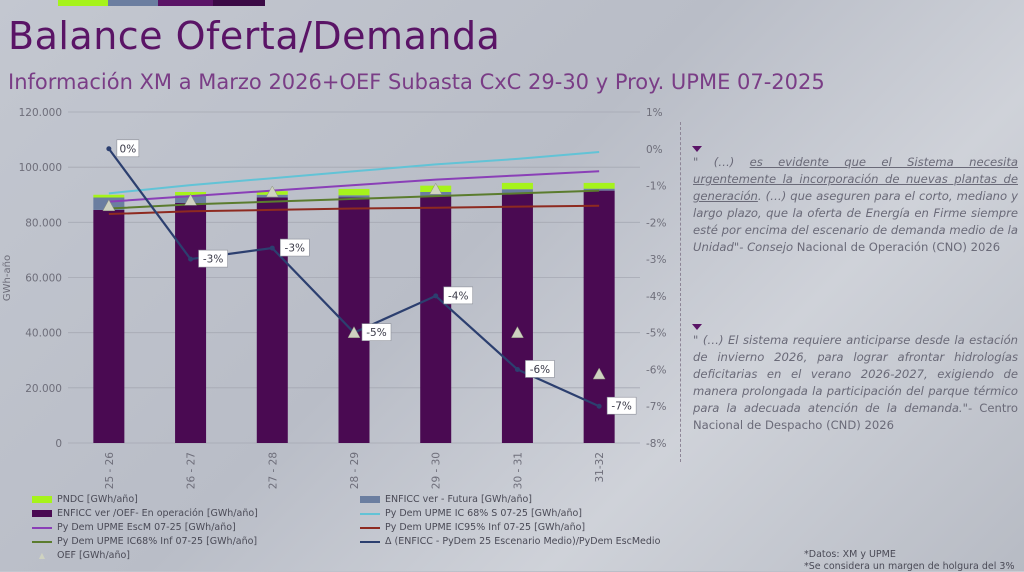 This screenshot has width=1024, height=572. I want to click on legend-item-pndc: PNDC [GWh/año], so click(85, 499).